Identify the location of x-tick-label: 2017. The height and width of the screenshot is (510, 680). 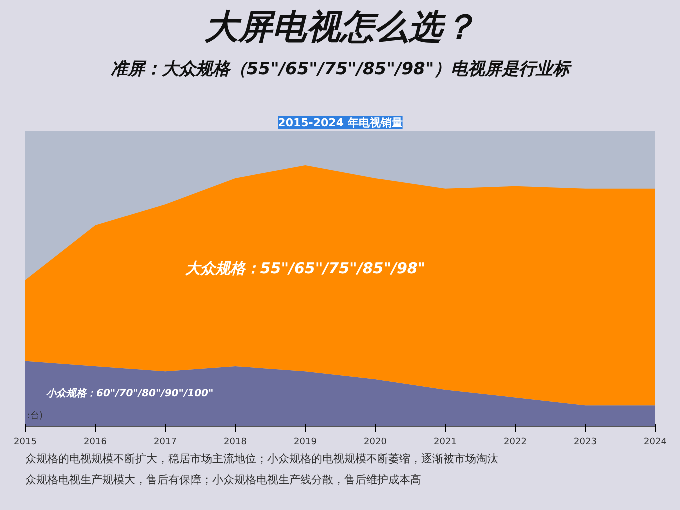
(165, 443).